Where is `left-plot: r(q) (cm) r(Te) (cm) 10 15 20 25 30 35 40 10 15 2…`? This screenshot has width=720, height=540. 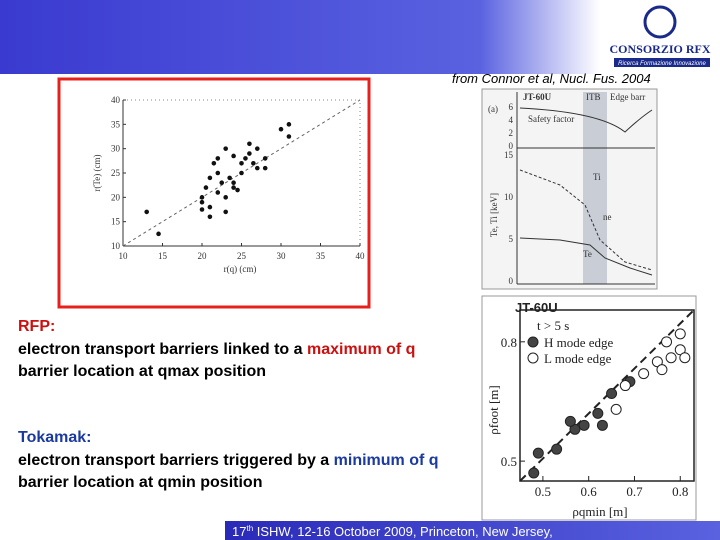 left-plot: r(q) (cm) r(Te) (cm) 10 15 20 25 30 35 40 10 15 2… is located at coordinates (228, 184).